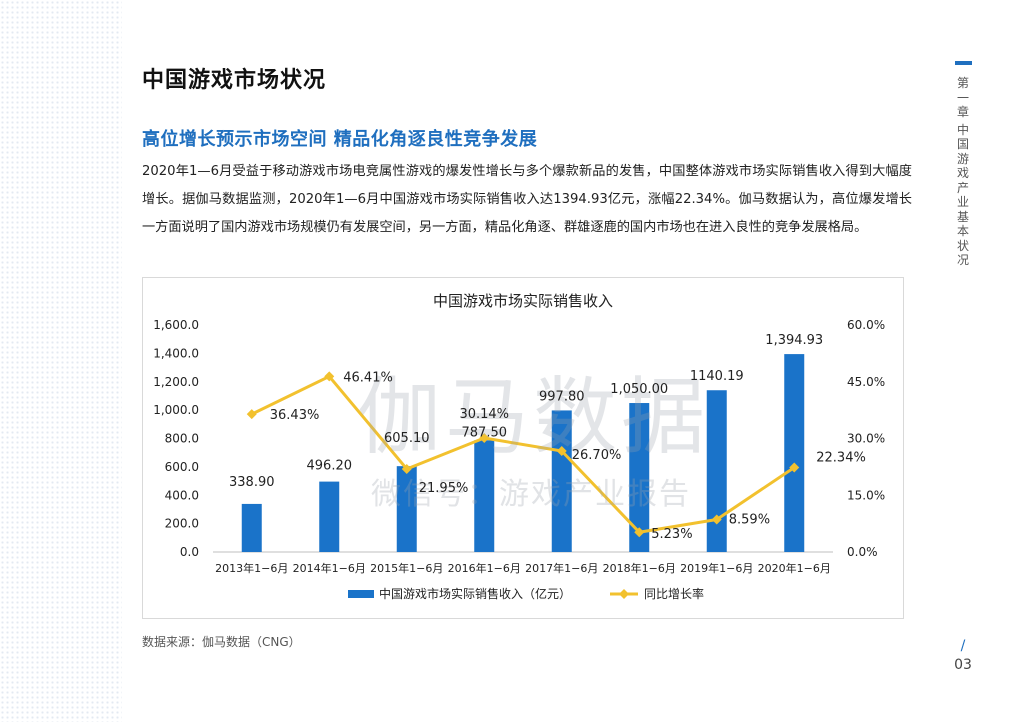 Image resolution: width=1024 pixels, height=722 pixels. I want to click on y-right-tick-label: 0.0%, so click(862, 552).